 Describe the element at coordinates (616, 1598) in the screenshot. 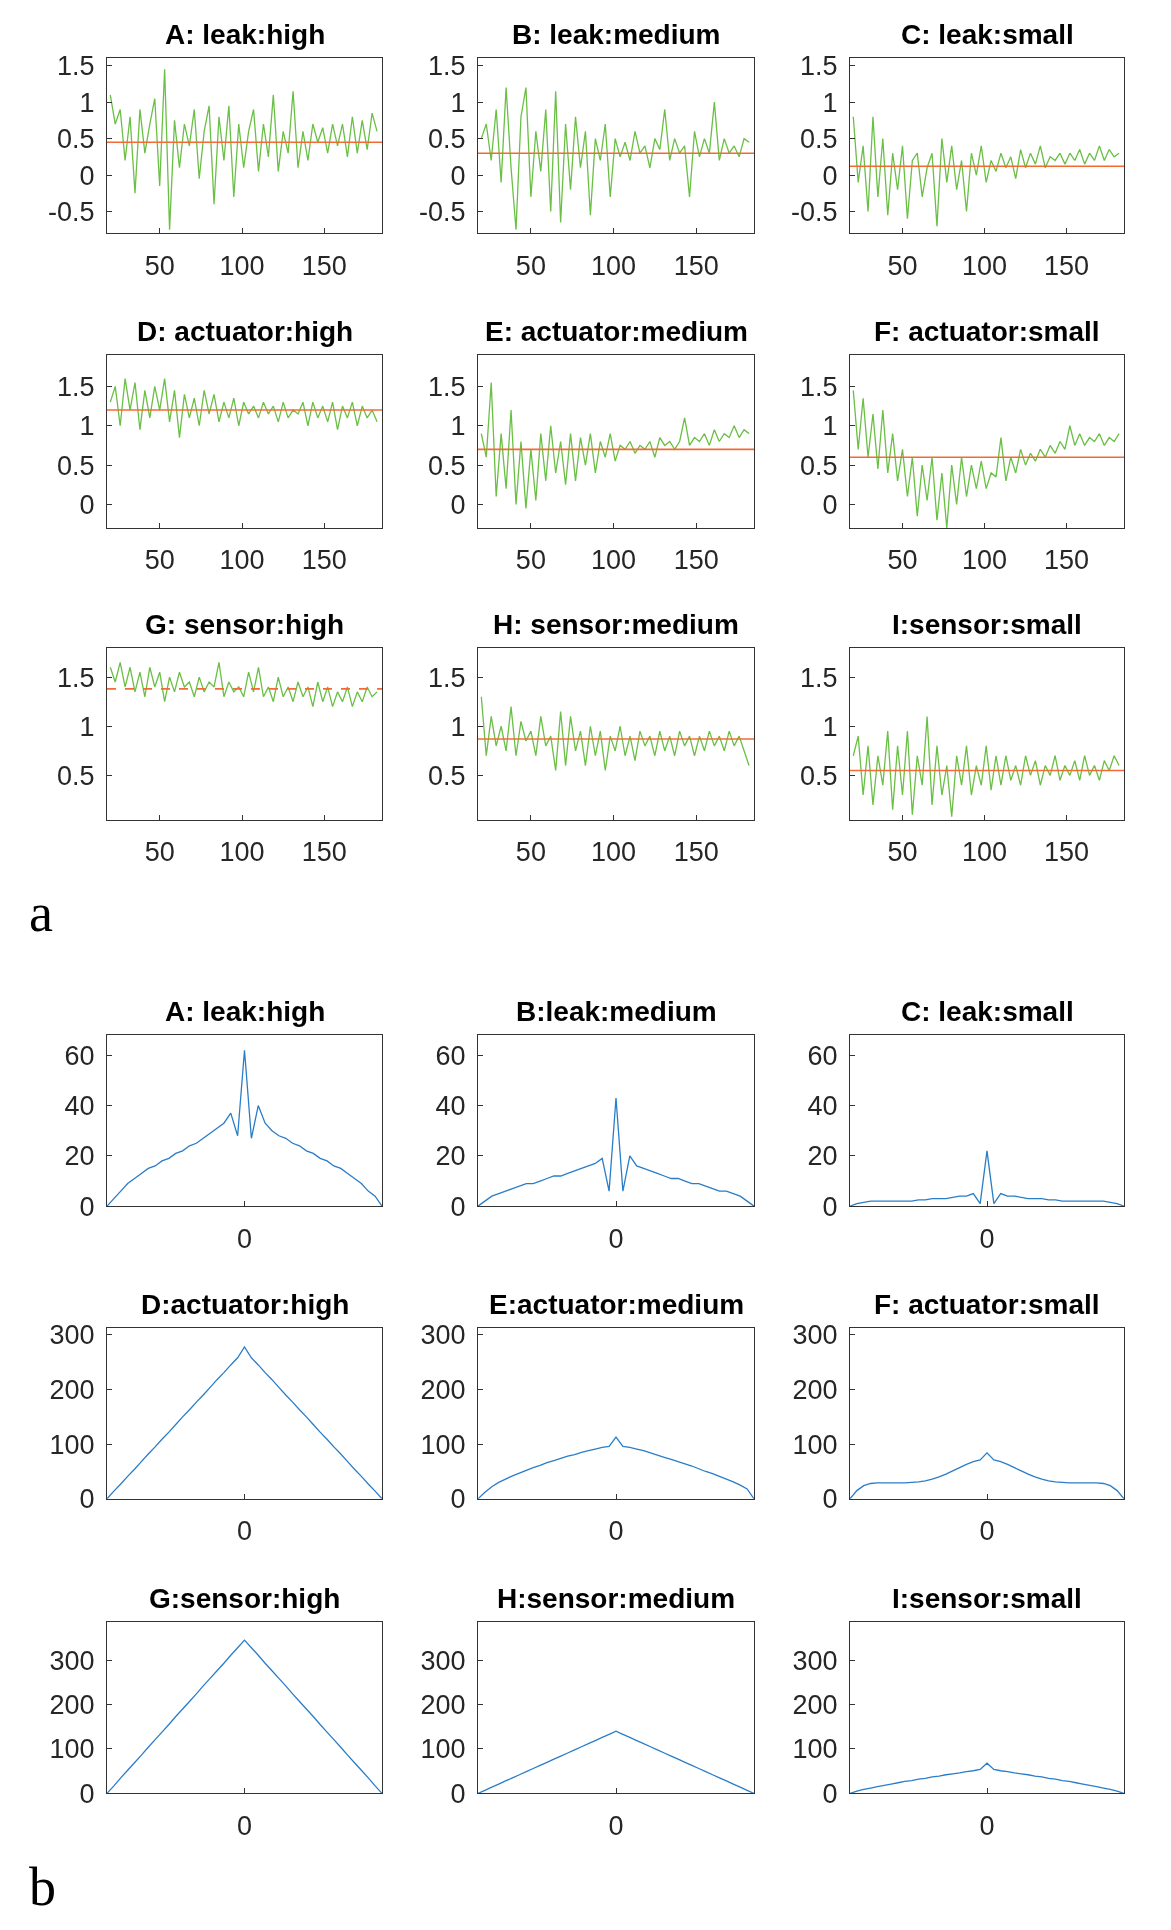

I see `chart-title: H:sensor:medium` at that location.